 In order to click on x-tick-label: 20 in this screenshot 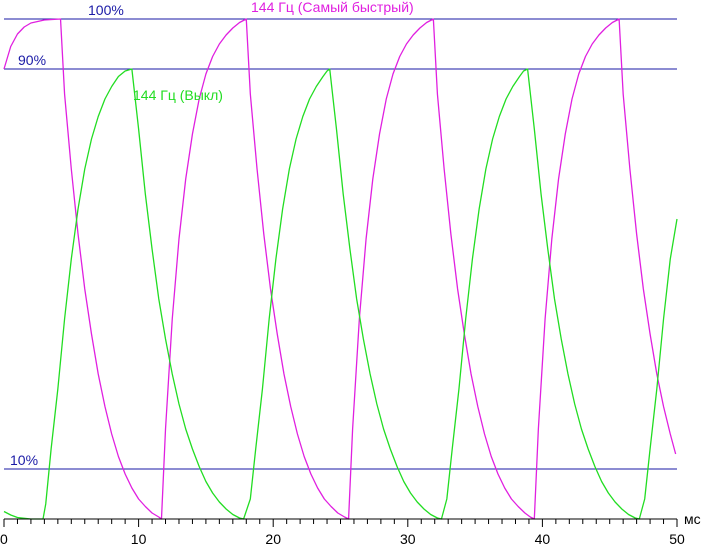, I will do `click(273, 539)`.